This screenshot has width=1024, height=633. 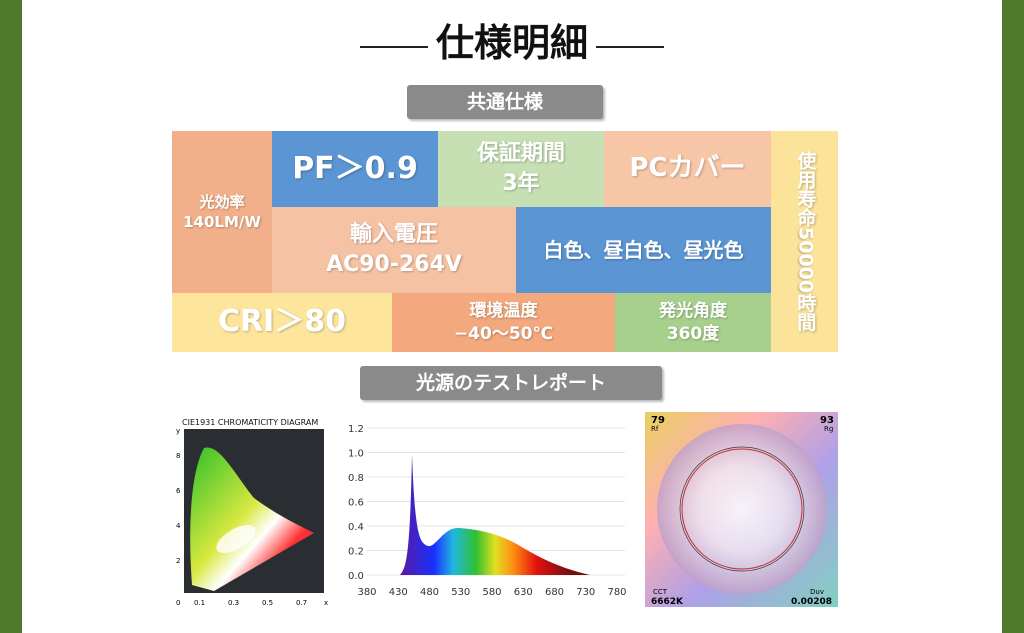 I want to click on tile-text: 360度, so click(x=693, y=333).